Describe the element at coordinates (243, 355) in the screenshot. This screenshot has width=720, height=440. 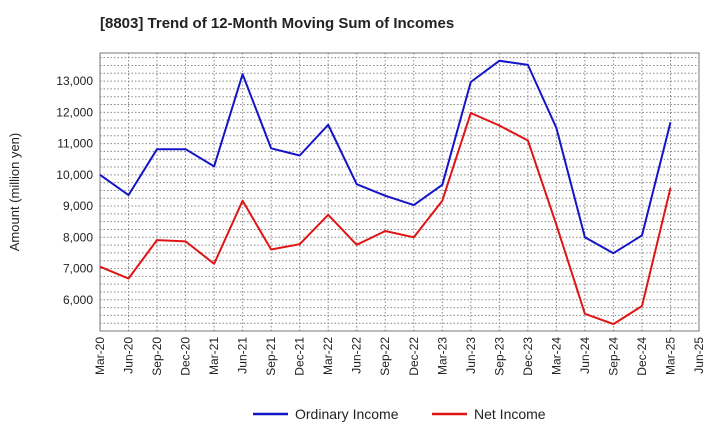
I see `x-tick-label: Jun-21` at that location.